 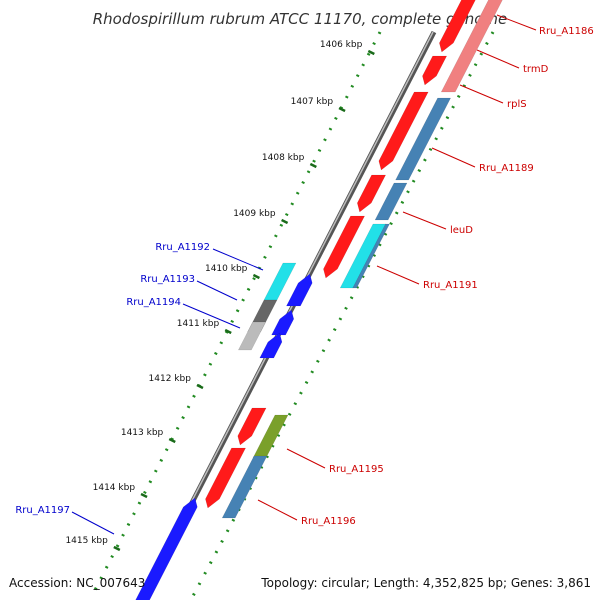 What do you see at coordinates (153, 302) in the screenshot?
I see `gene-label-rru_a1194: Rru_A1194` at bounding box center [153, 302].